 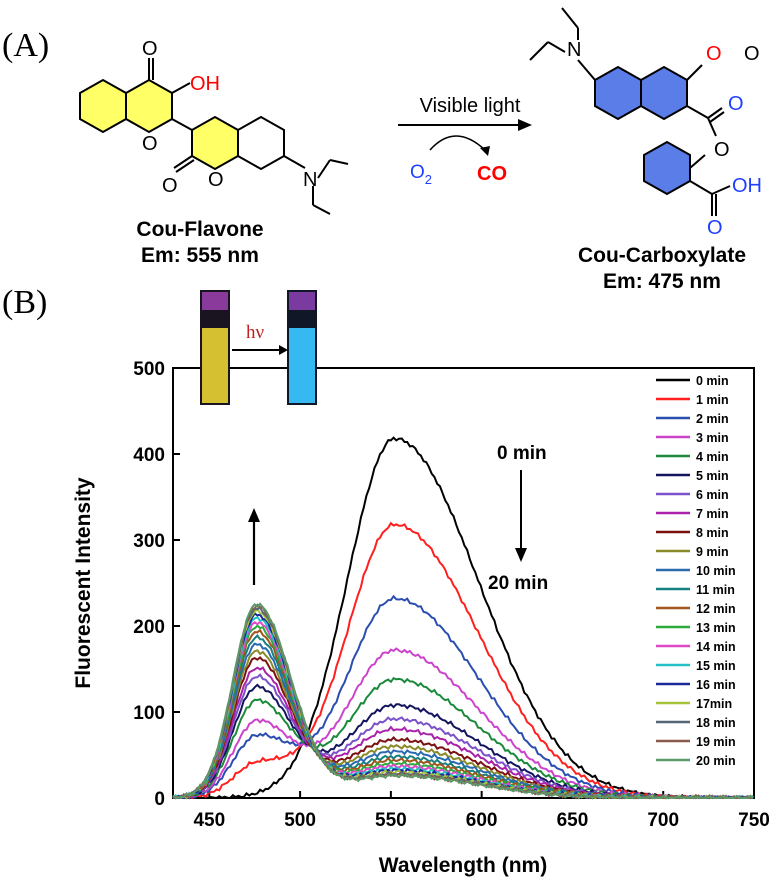 What do you see at coordinates (24, 302) in the screenshot?
I see `panel-b-label: (B)` at bounding box center [24, 302].